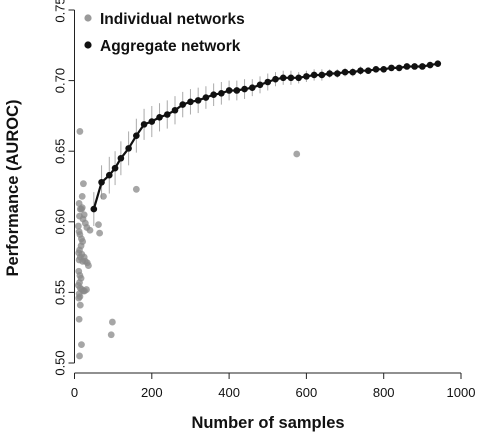 The image size is (480, 436). Describe the element at coordinates (461, 392) in the screenshot. I see `x-tick-label: 1000` at that location.